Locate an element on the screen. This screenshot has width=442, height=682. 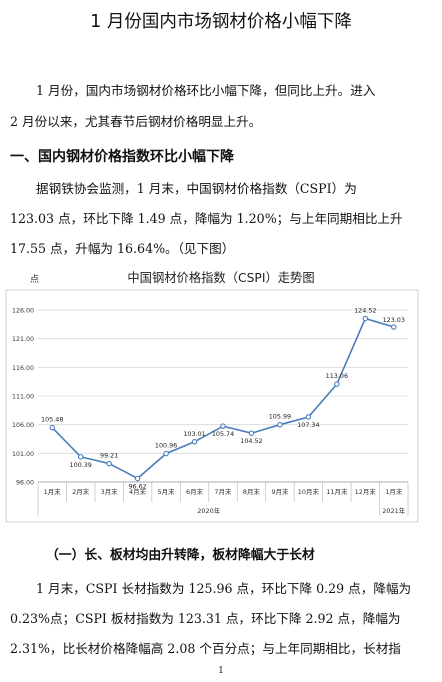
year-group-label: 2020年 is located at coordinates (209, 510).